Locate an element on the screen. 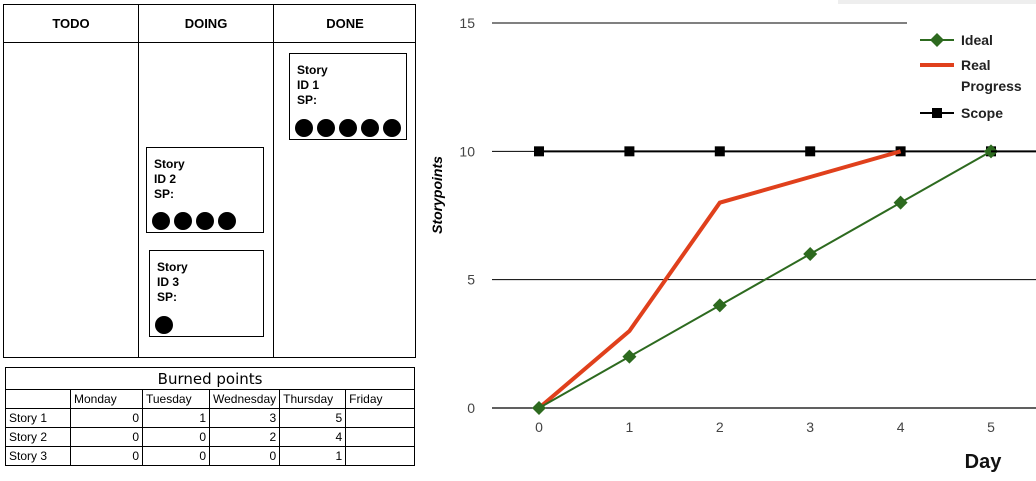 The image size is (1036, 481). y-tick-label: 5 is located at coordinates (471, 280).